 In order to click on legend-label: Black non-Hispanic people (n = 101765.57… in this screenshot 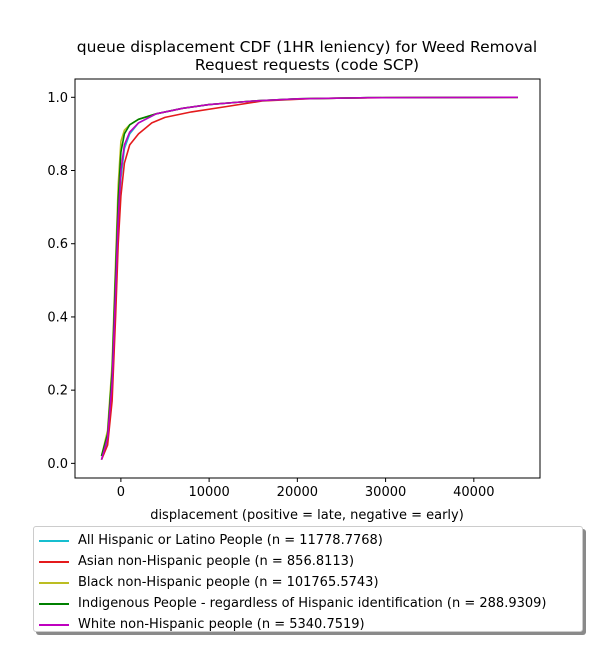, I will do `click(228, 582)`.